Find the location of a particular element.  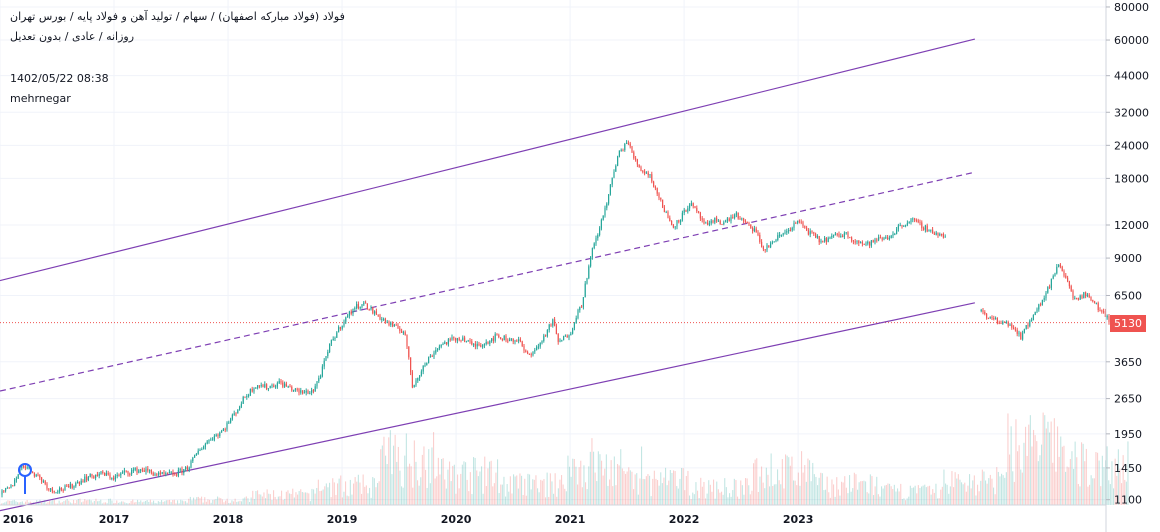

time-axis: 2016 2017 2018 2019 2020 2021 2022 2023 is located at coordinates (553, 515).